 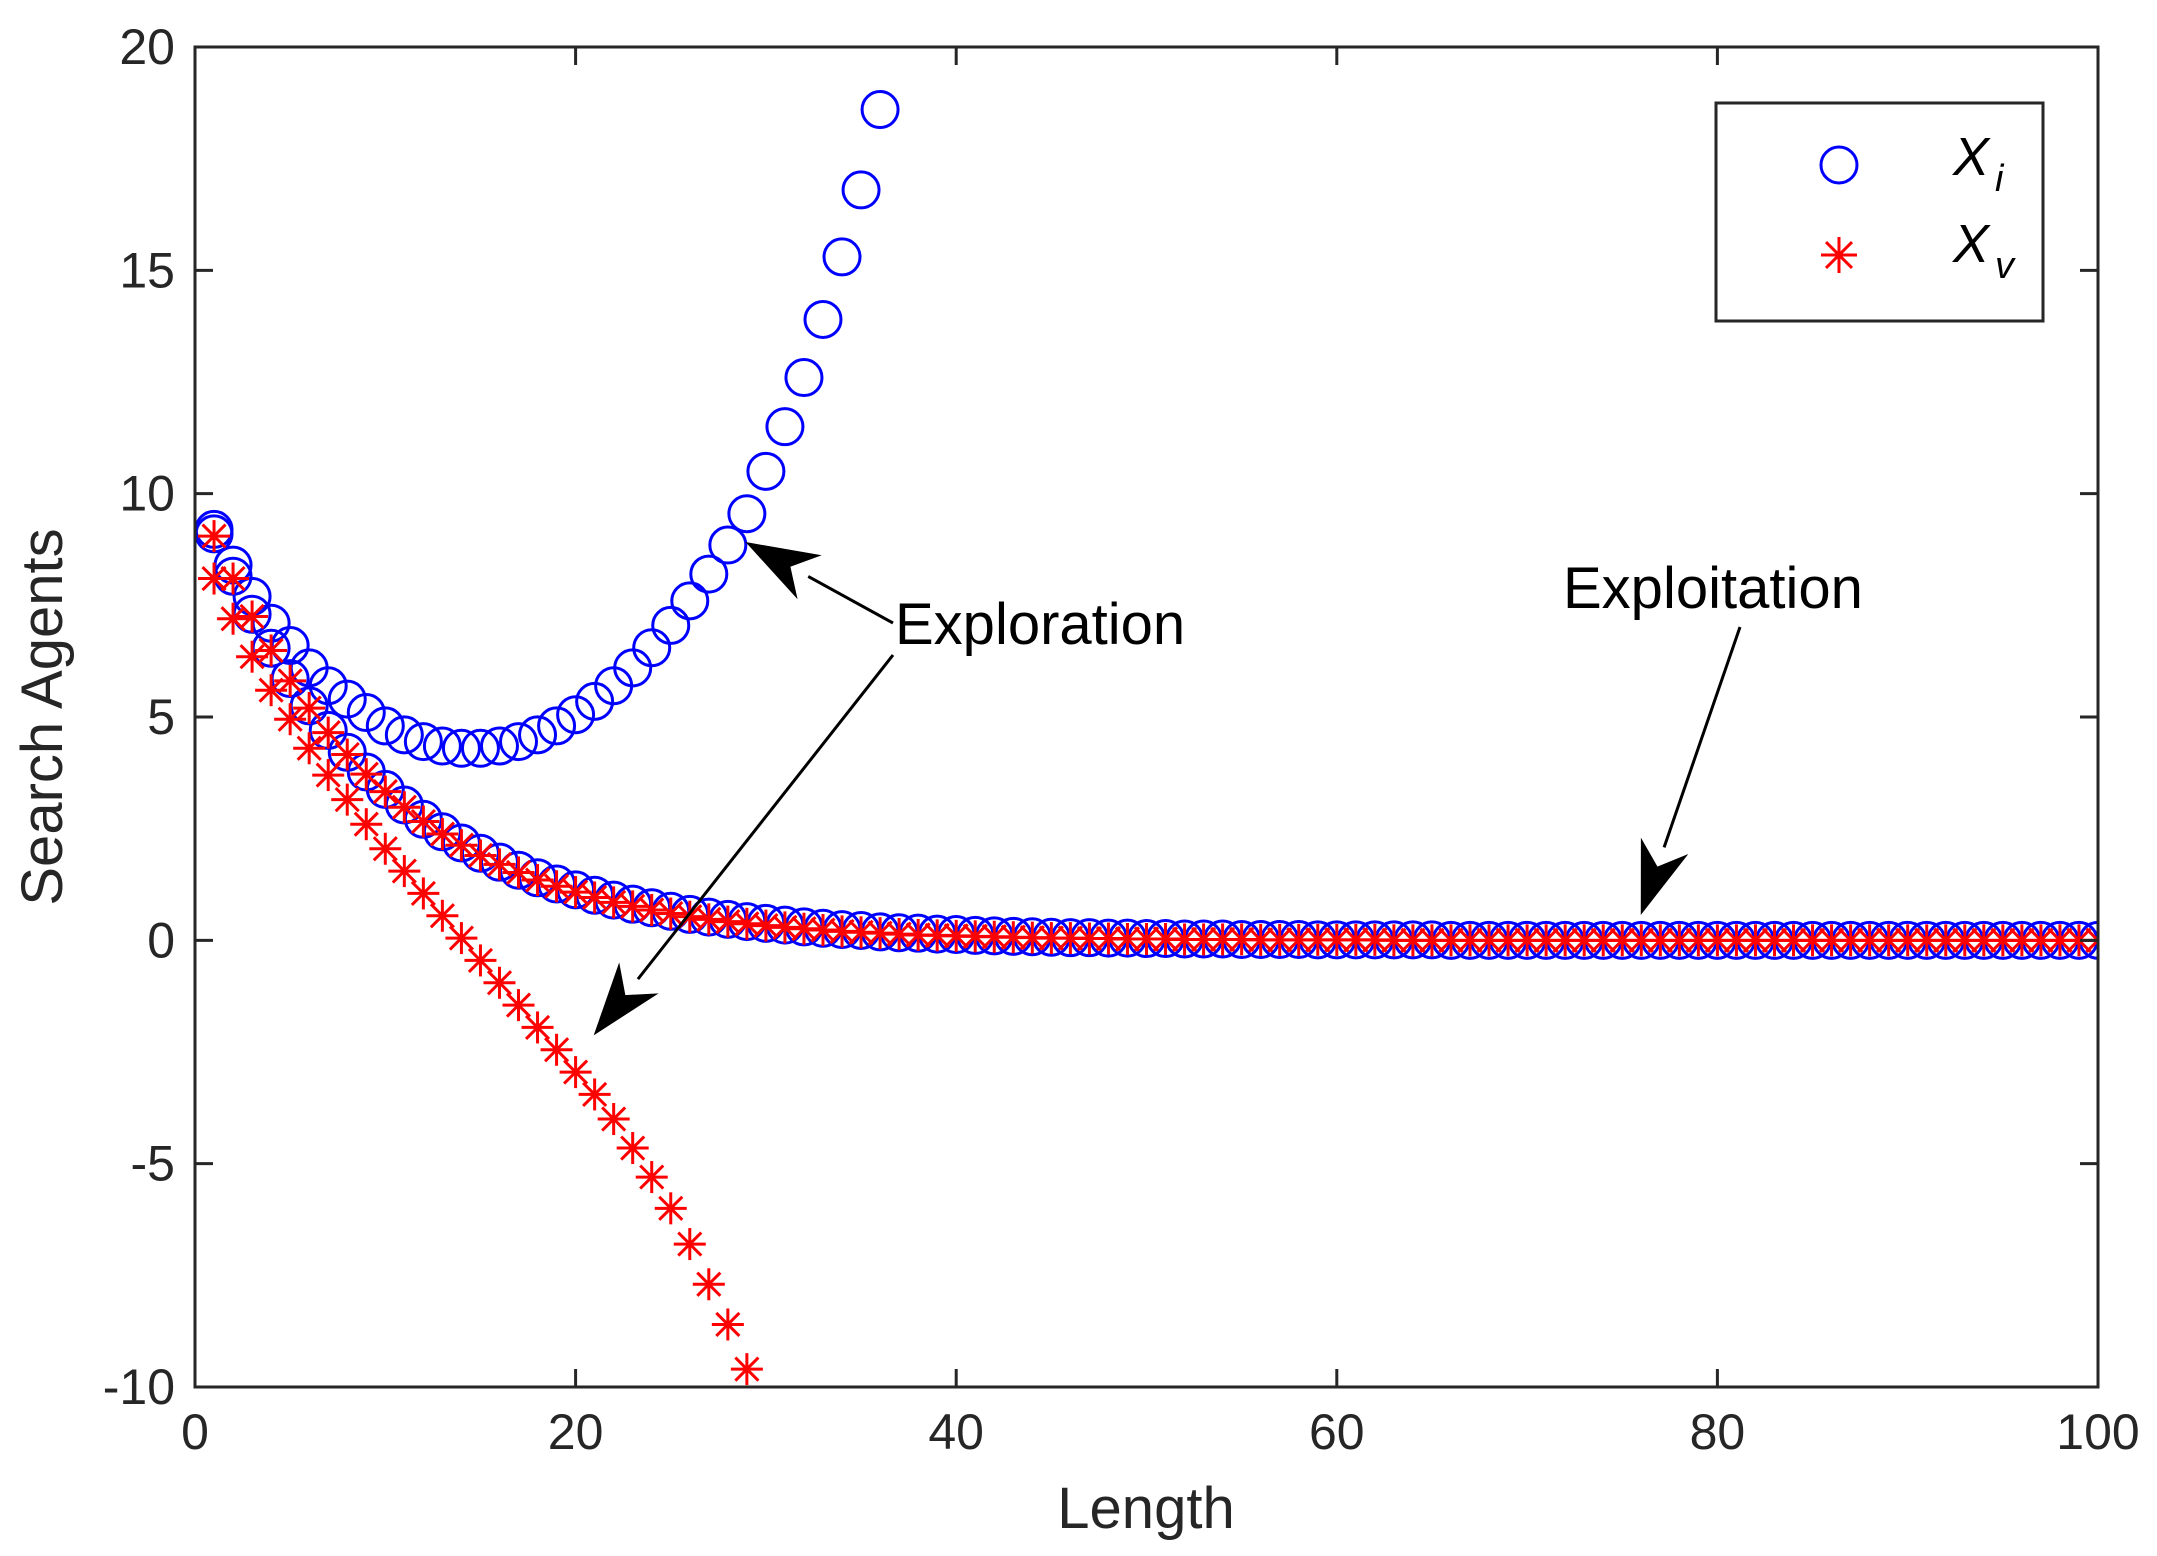 I want to click on y-tick-label-2: 0, so click(x=161, y=940).